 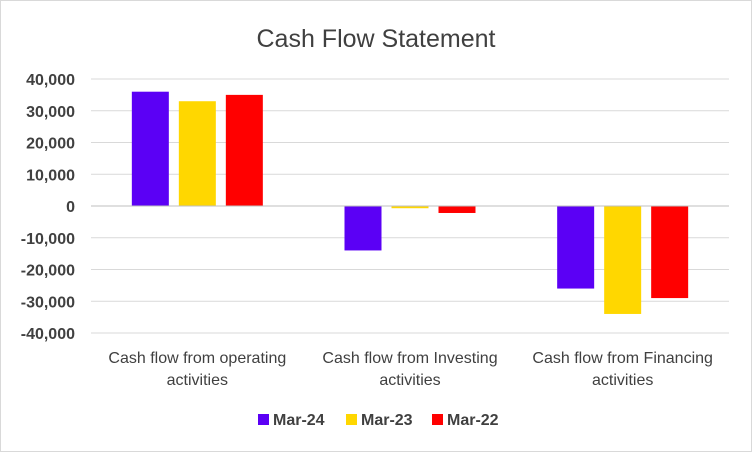 What do you see at coordinates (50, 80) in the screenshot?
I see `y-tick-label: 40,000` at bounding box center [50, 80].